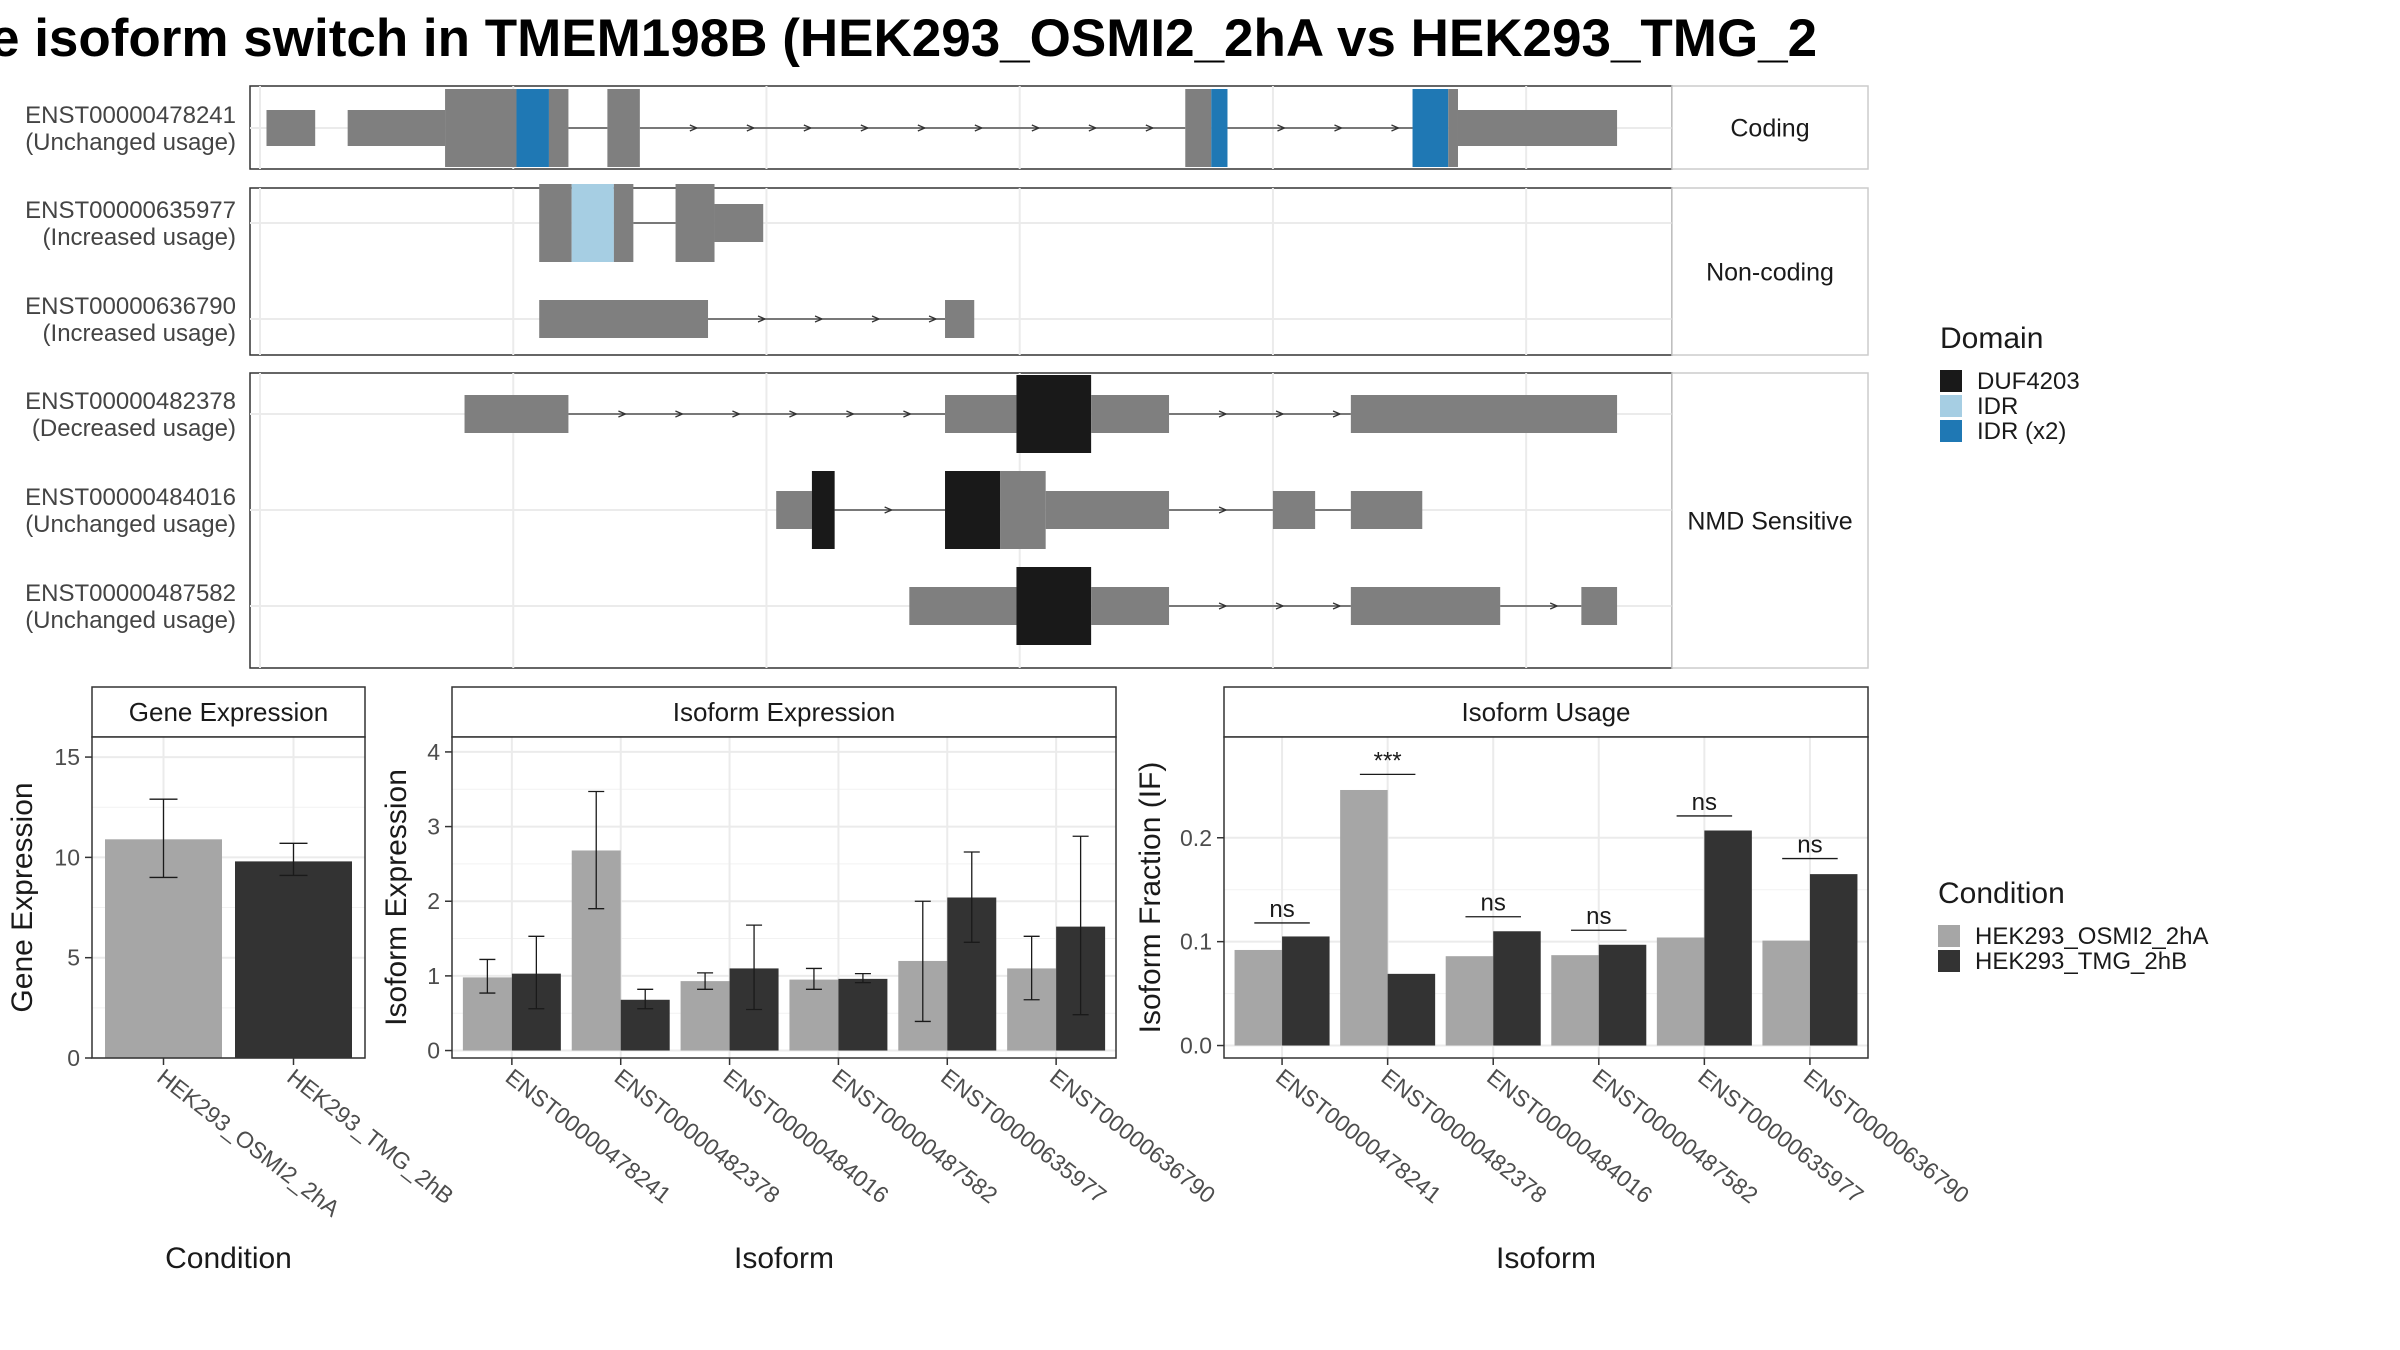 The width and height of the screenshot is (2400, 1350). I want to click on transcript-ENST00000487582: ENST00000487582(Unchanged usage), so click(821, 606).